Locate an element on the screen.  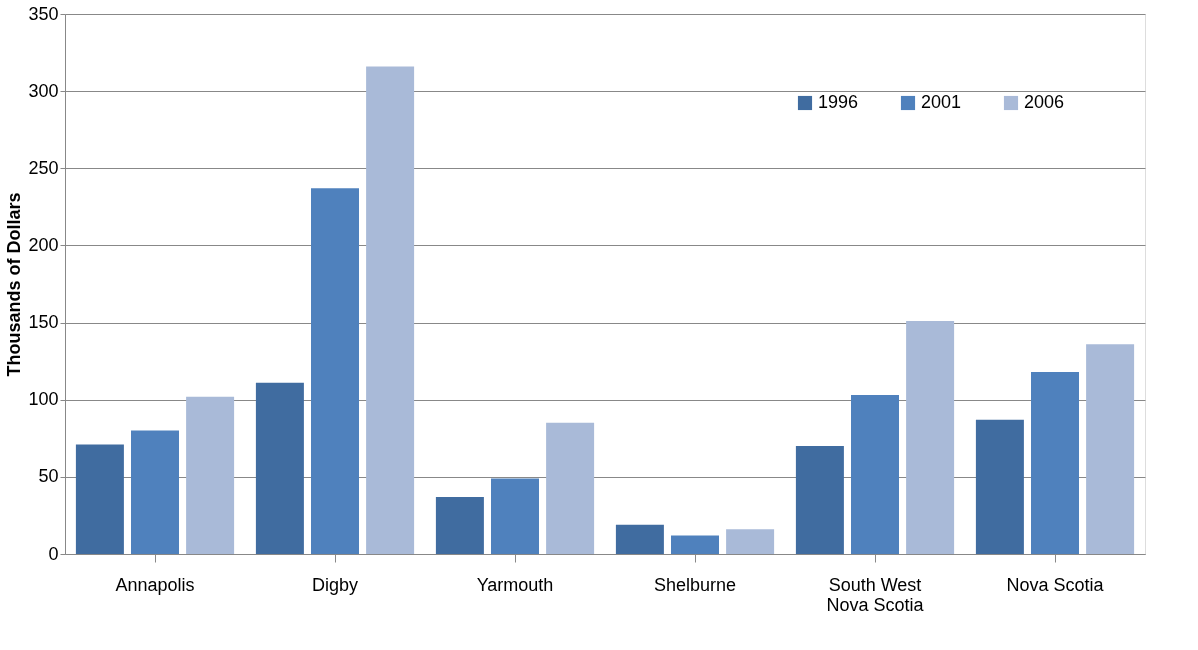
y-tick-label: 350 is located at coordinates (43, 13).